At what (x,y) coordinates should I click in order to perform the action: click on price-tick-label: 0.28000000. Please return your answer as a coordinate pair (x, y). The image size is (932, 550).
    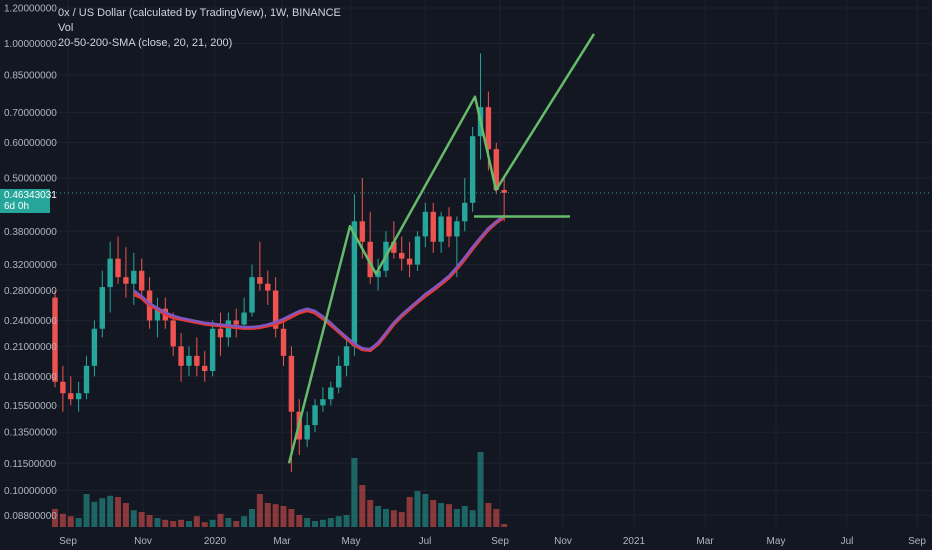
    Looking at the image, I should click on (30, 291).